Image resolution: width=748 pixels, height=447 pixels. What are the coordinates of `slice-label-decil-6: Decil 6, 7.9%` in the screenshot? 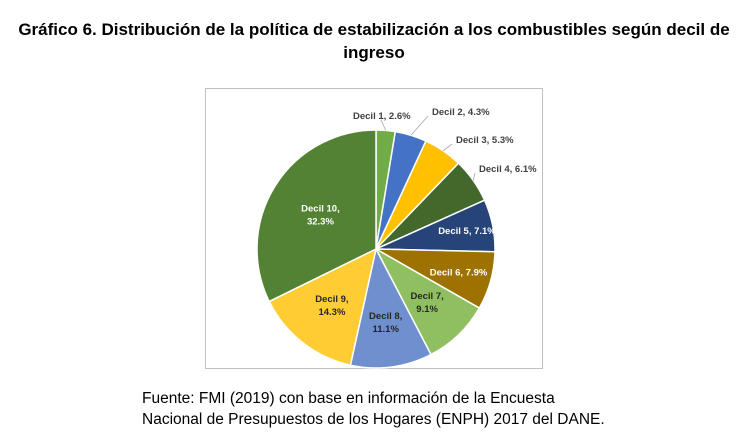 It's located at (459, 272).